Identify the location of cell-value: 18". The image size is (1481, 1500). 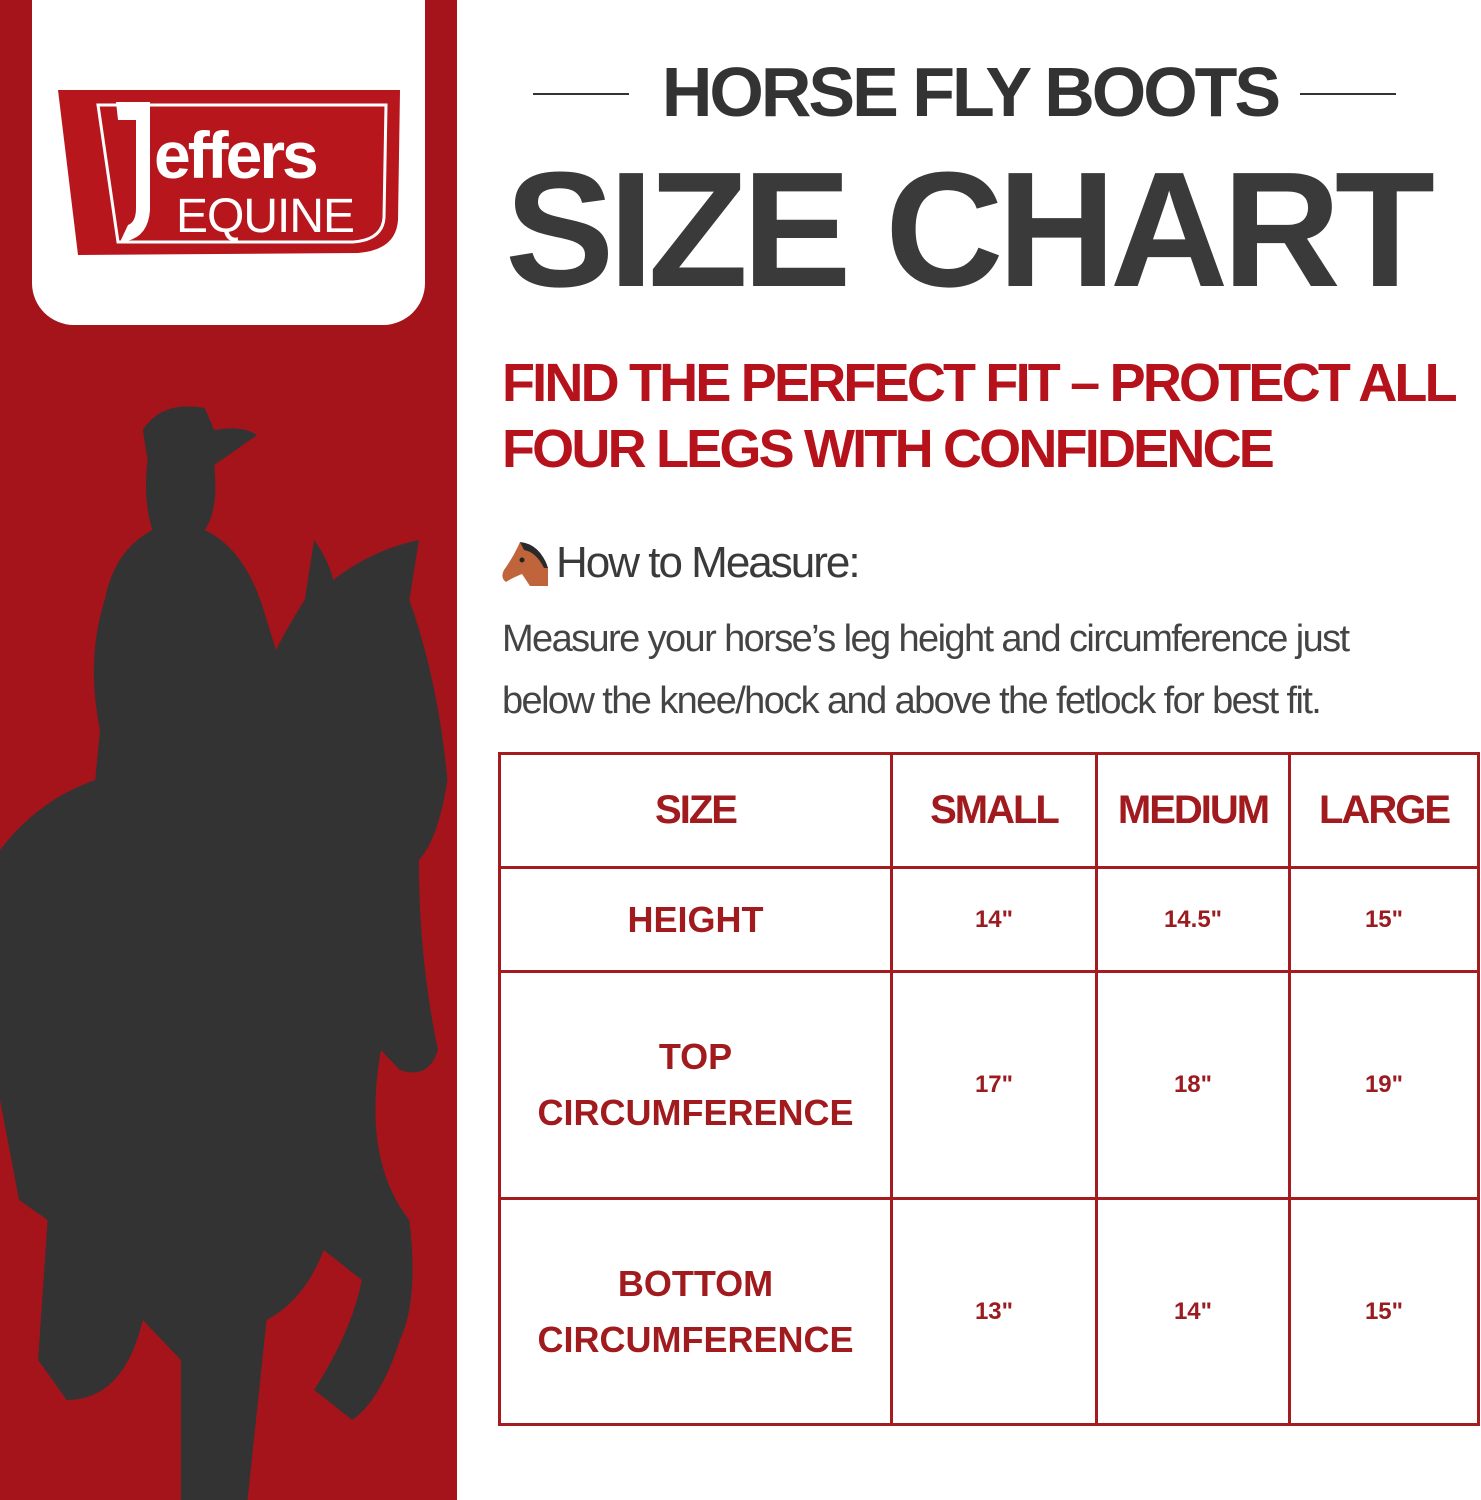
(1193, 1085).